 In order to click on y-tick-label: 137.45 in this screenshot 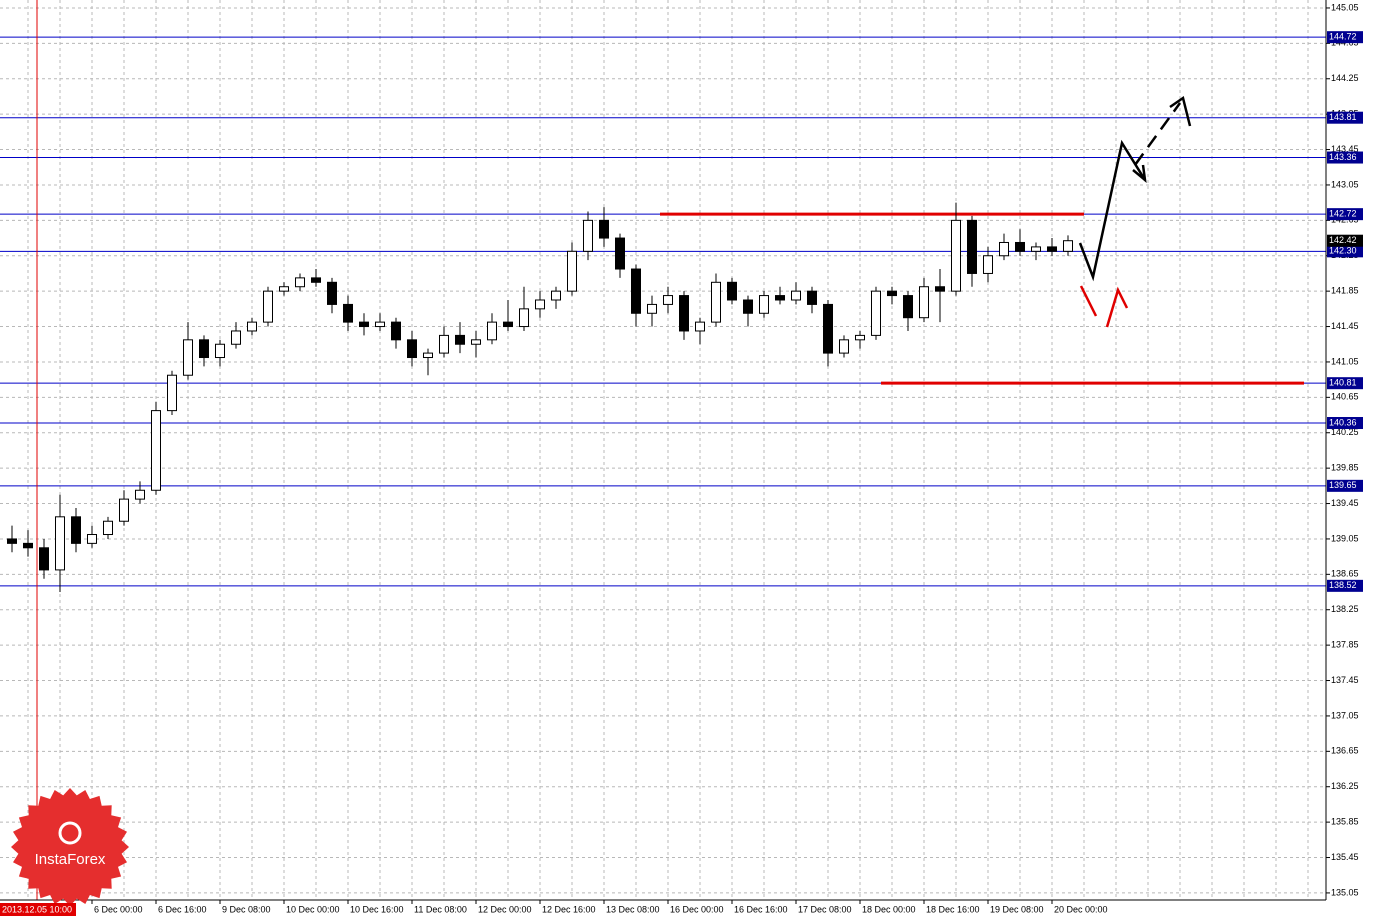, I will do `click(1345, 680)`.